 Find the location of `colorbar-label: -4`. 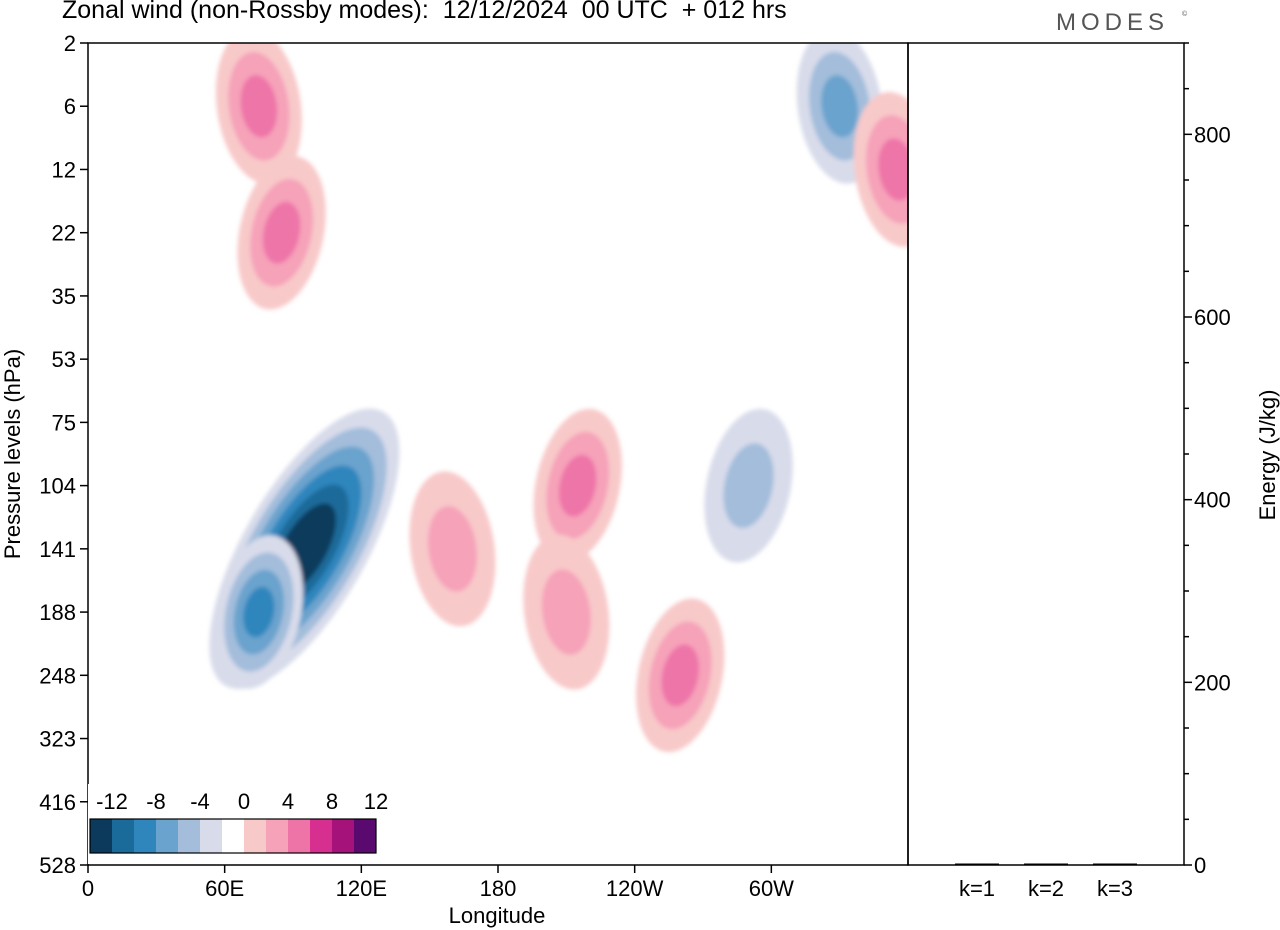

colorbar-label: -4 is located at coordinates (200, 801).